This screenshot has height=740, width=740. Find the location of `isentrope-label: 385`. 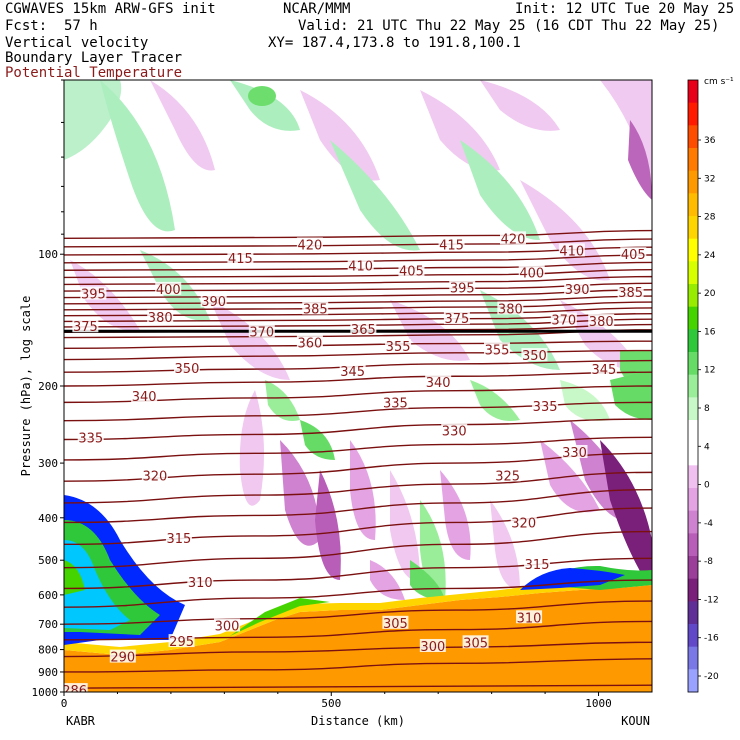

isentrope-label: 385 is located at coordinates (315, 309).